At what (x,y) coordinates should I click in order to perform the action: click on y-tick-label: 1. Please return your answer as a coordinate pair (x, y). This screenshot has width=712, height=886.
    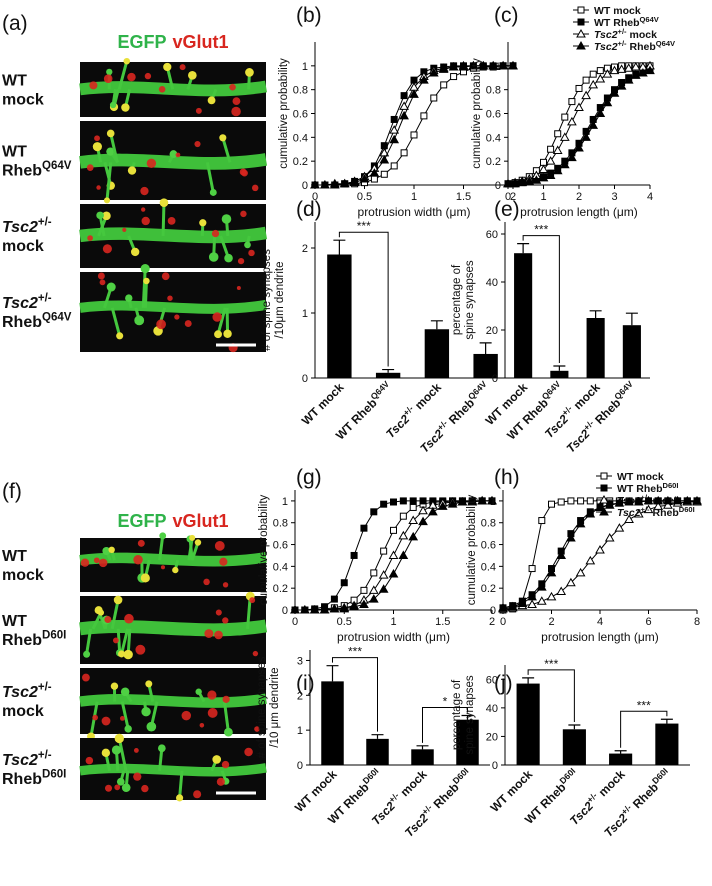
    Looking at the image, I should click on (305, 67).